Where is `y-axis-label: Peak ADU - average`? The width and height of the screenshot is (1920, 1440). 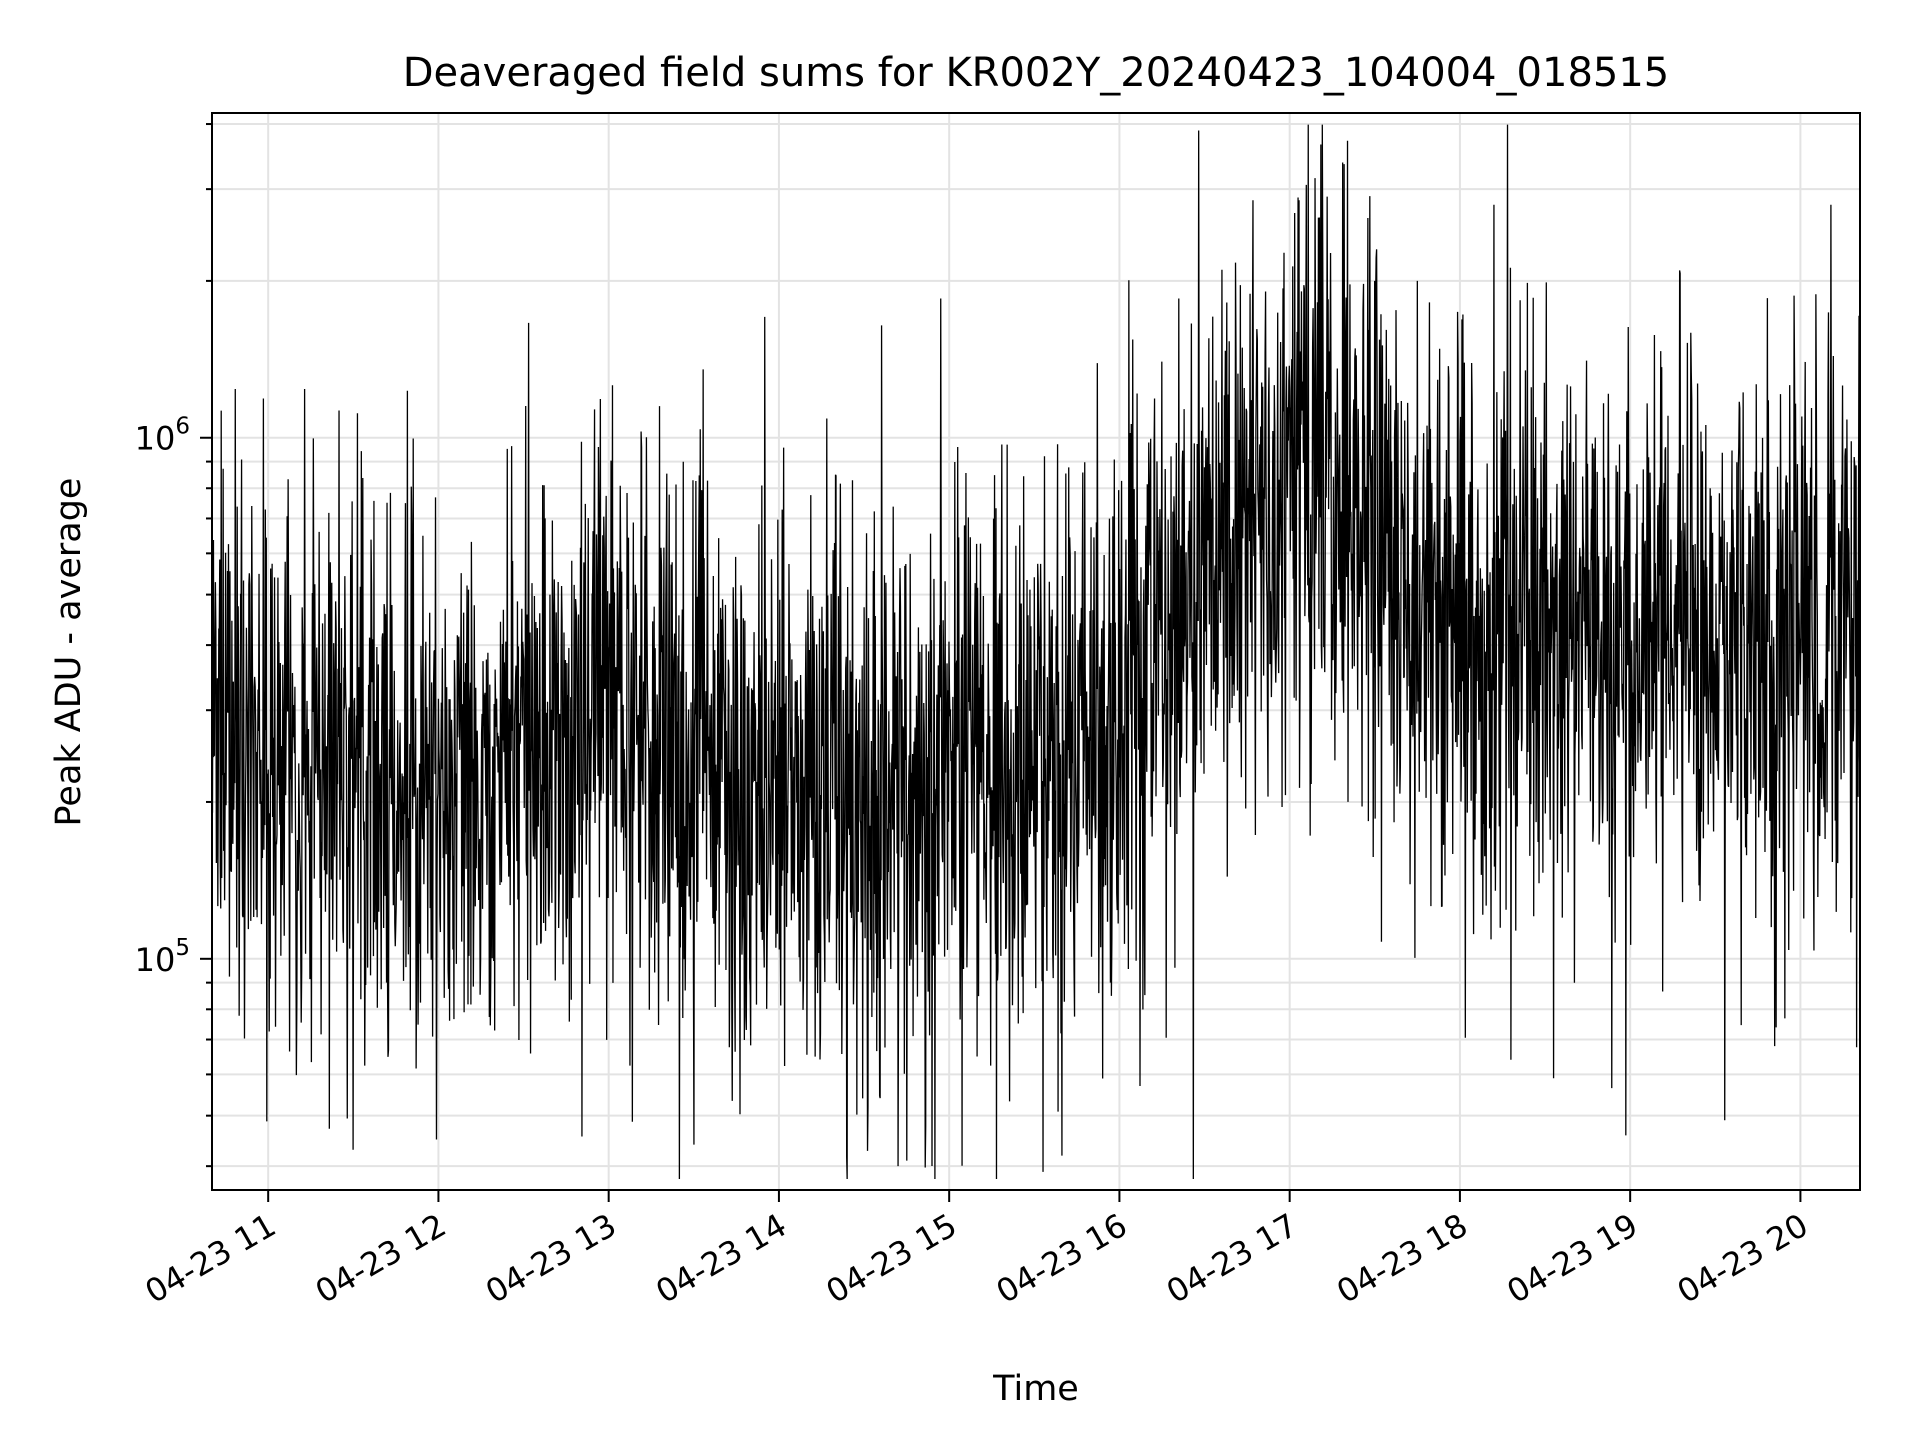 y-axis-label: Peak ADU - average is located at coordinates (69, 652).